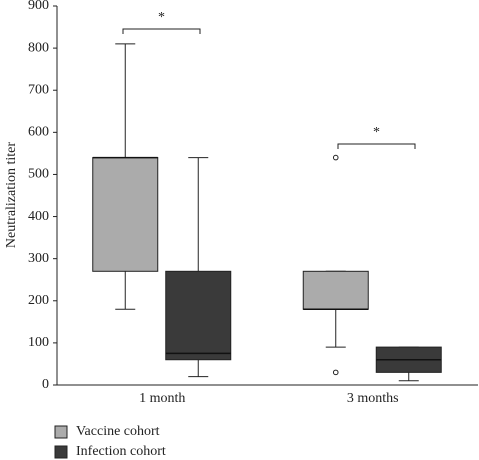 The image size is (479, 460). I want to click on y-tick-label: 200, so click(38, 300).